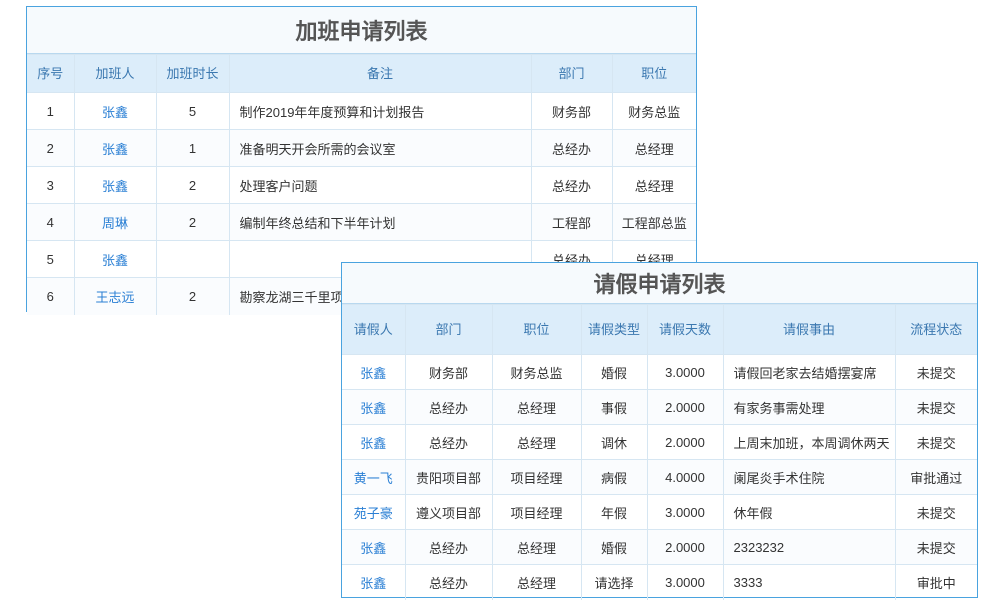 Image resolution: width=1000 pixels, height=600 pixels. I want to click on cell: 事假, so click(614, 407).